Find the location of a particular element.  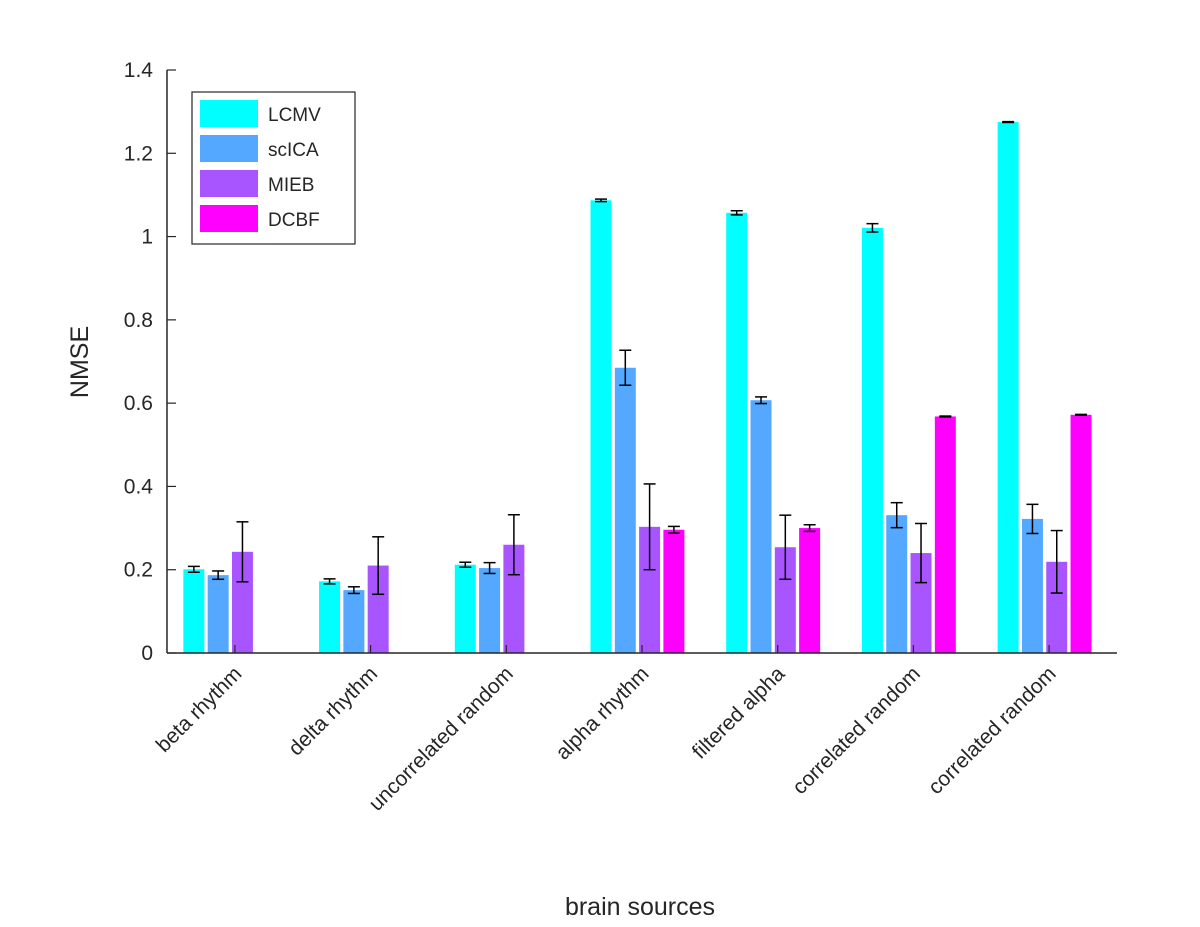

y-tick-label: 1 is located at coordinates (147, 237).